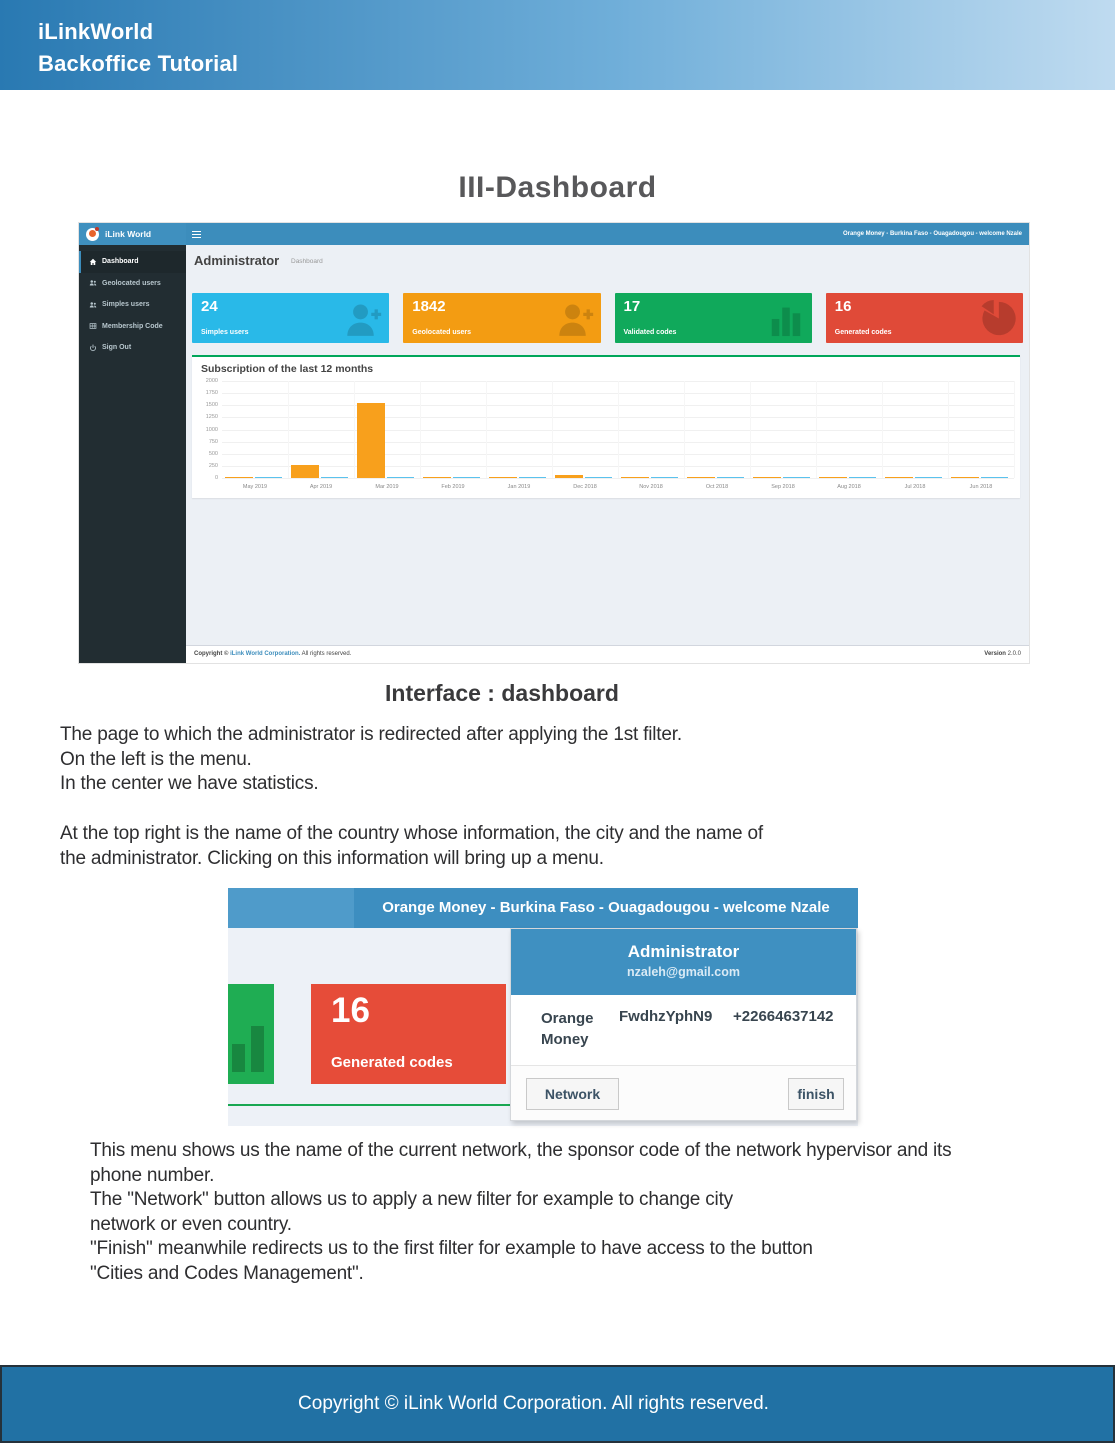 This screenshot has height=1443, width=1115. What do you see at coordinates (196, 234) in the screenshot?
I see `hamburger-icon` at bounding box center [196, 234].